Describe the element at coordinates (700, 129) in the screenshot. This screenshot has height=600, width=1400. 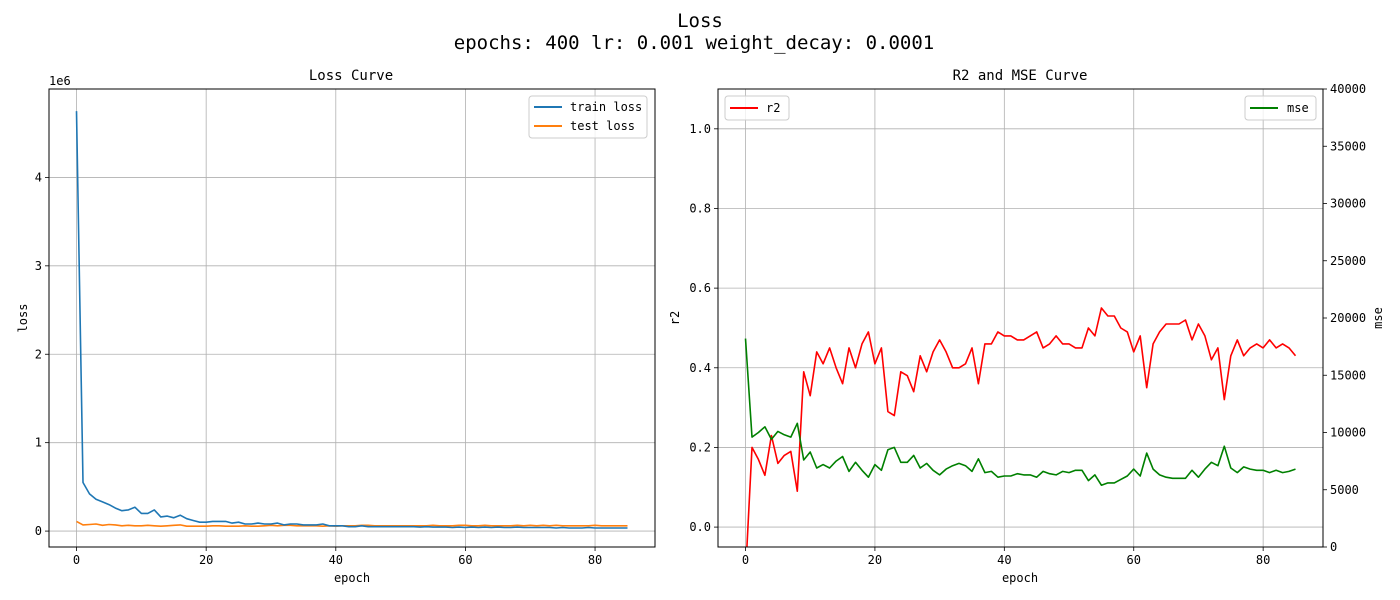
I see `y-tick-label: 1.0` at that location.